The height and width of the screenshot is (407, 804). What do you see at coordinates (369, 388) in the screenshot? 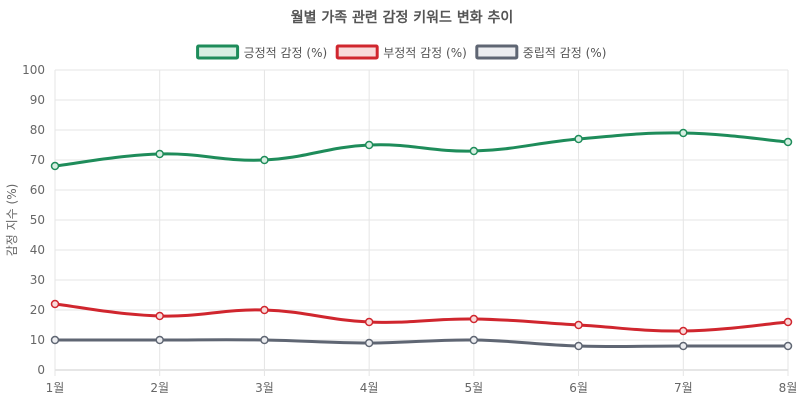
I see `x-tick-label: 4월` at bounding box center [369, 388].